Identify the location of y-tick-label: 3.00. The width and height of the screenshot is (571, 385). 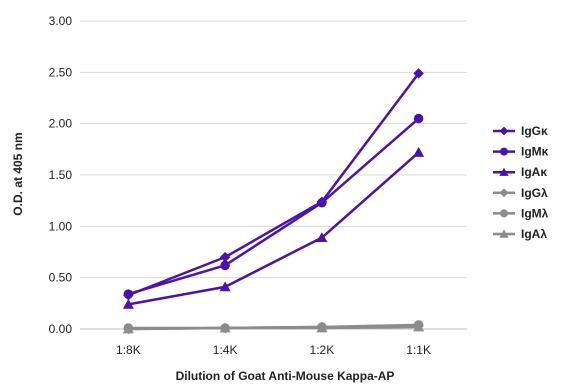
(61, 21).